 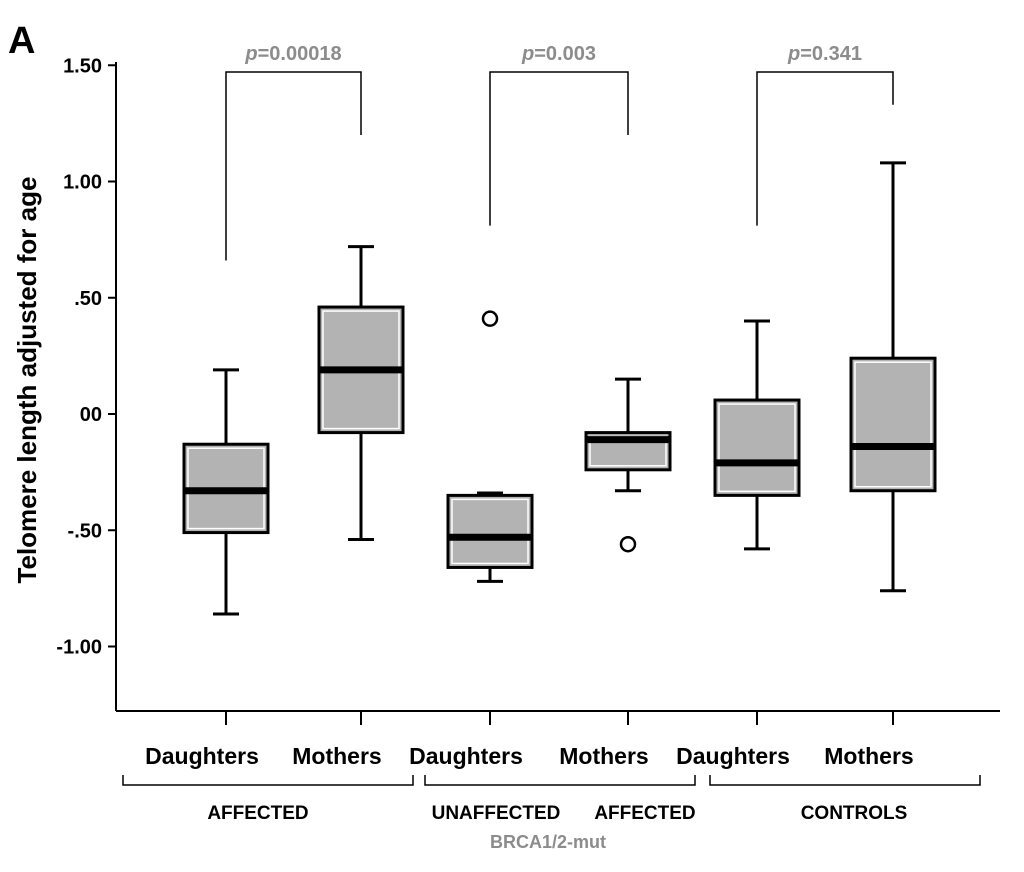 I want to click on y-axis-title: Telomere length adjusted for age, so click(x=27, y=380).